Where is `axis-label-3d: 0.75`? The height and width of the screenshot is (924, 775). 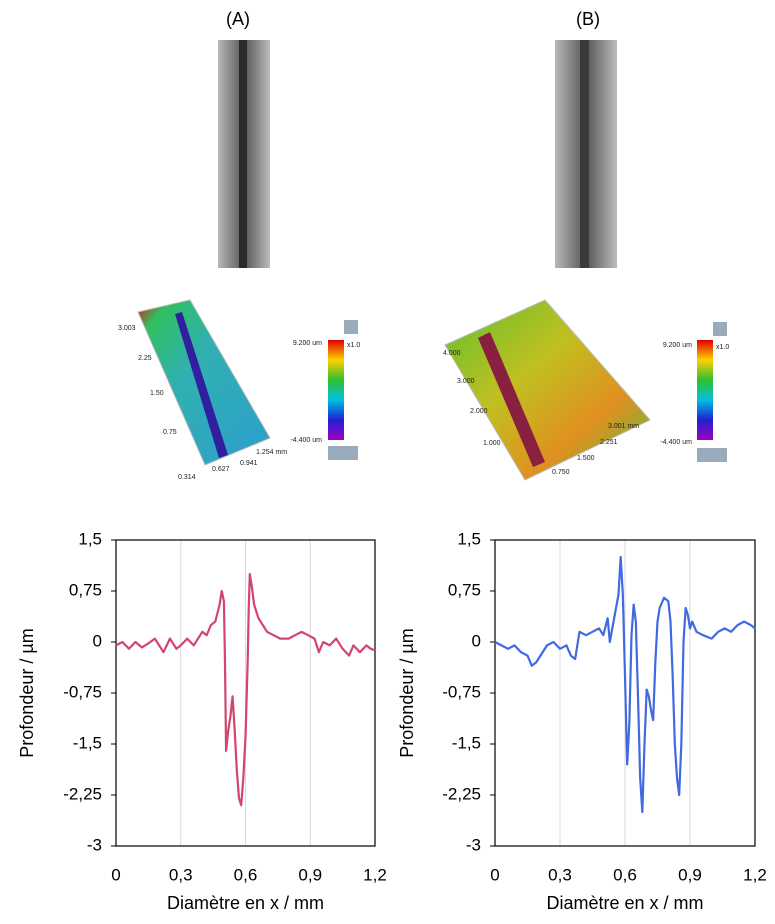
axis-label-3d: 0.75 is located at coordinates (170, 432).